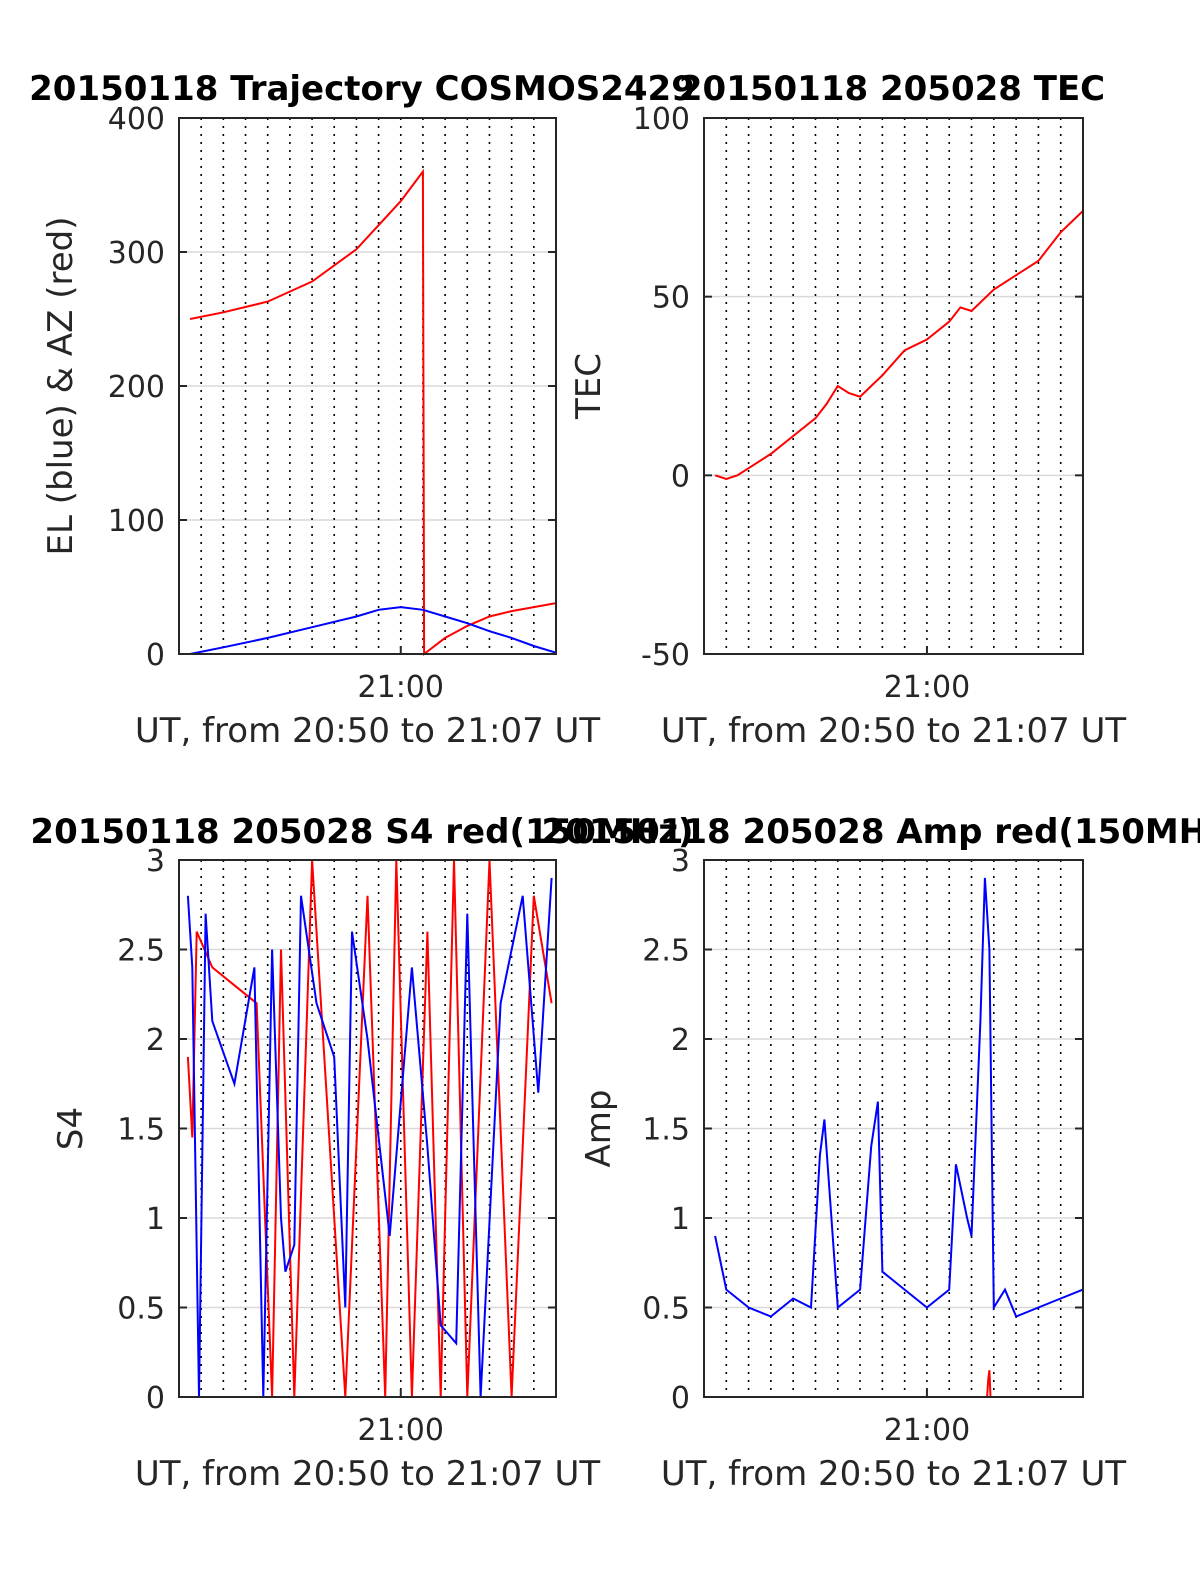 The height and width of the screenshot is (1575, 1200). Describe the element at coordinates (927, 1430) in the screenshot. I see `panel-amp-xtick: 21:00` at that location.